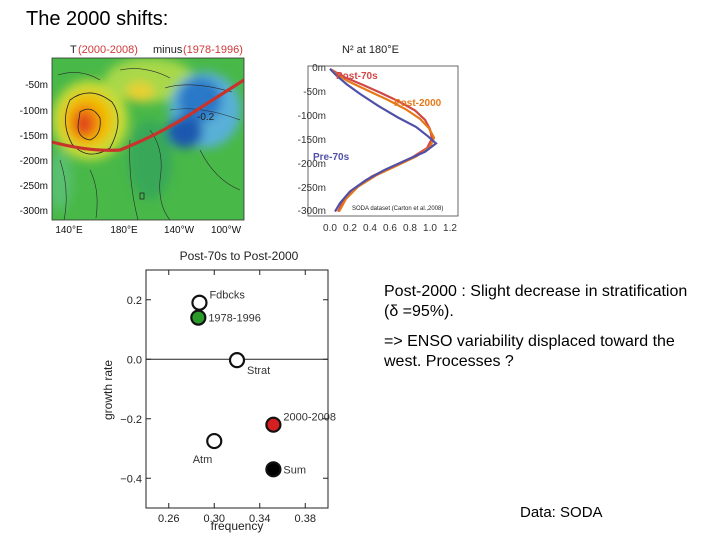 This screenshot has width=720, height=540. What do you see at coordinates (410, 228) in the screenshot?
I see `n2-x-tick: 0.8` at bounding box center [410, 228].